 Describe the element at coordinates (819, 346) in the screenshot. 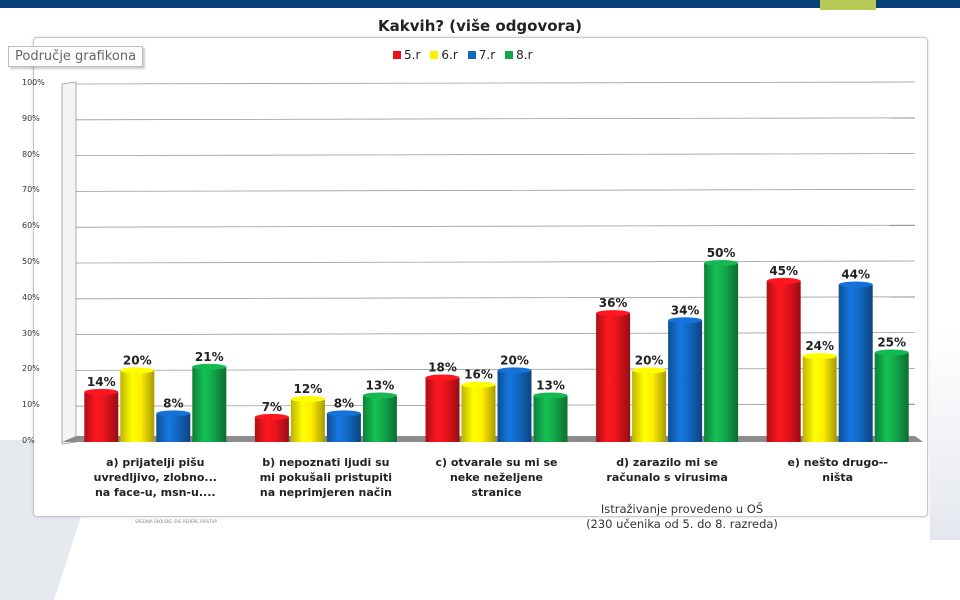

I see `data-label: 24%` at that location.